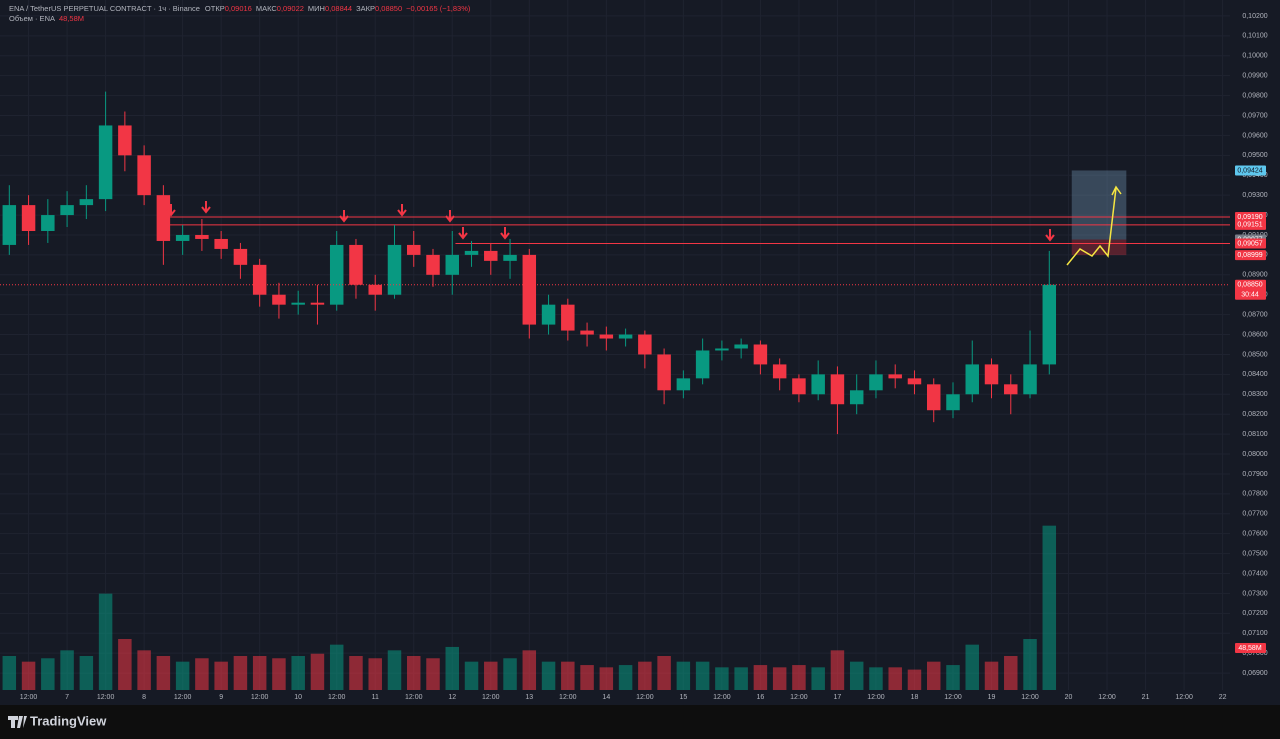 The height and width of the screenshot is (739, 1280). Describe the element at coordinates (1250, 295) in the screenshot. I see `countdown: 30:44` at that location.